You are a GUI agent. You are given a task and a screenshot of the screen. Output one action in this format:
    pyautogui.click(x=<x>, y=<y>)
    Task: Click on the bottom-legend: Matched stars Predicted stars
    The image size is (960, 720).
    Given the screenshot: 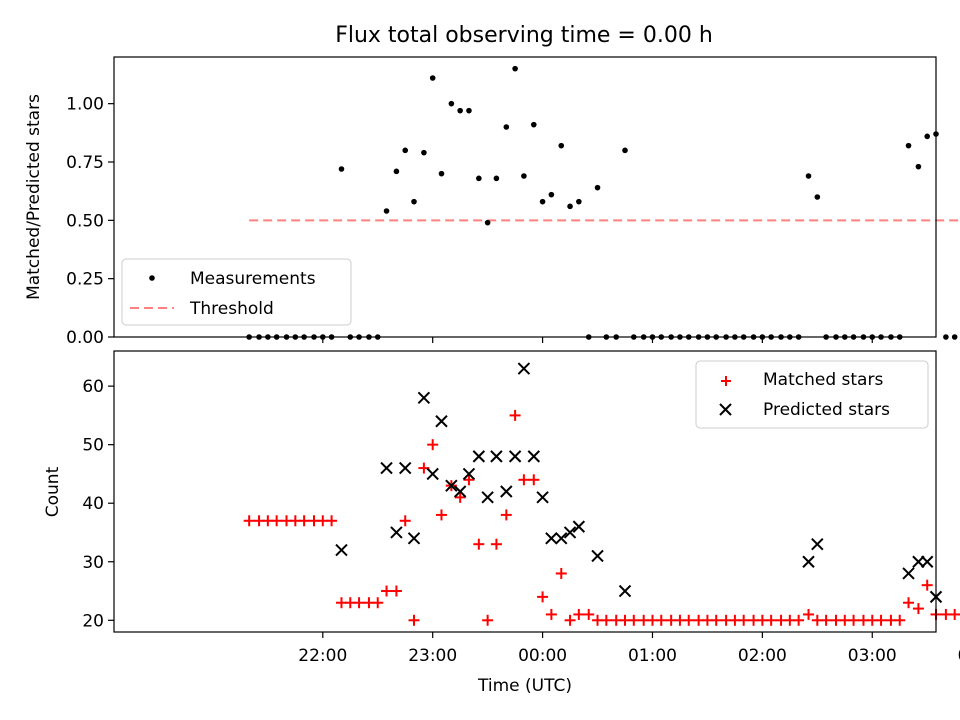 What is the action you would take?
    pyautogui.click(x=812, y=394)
    